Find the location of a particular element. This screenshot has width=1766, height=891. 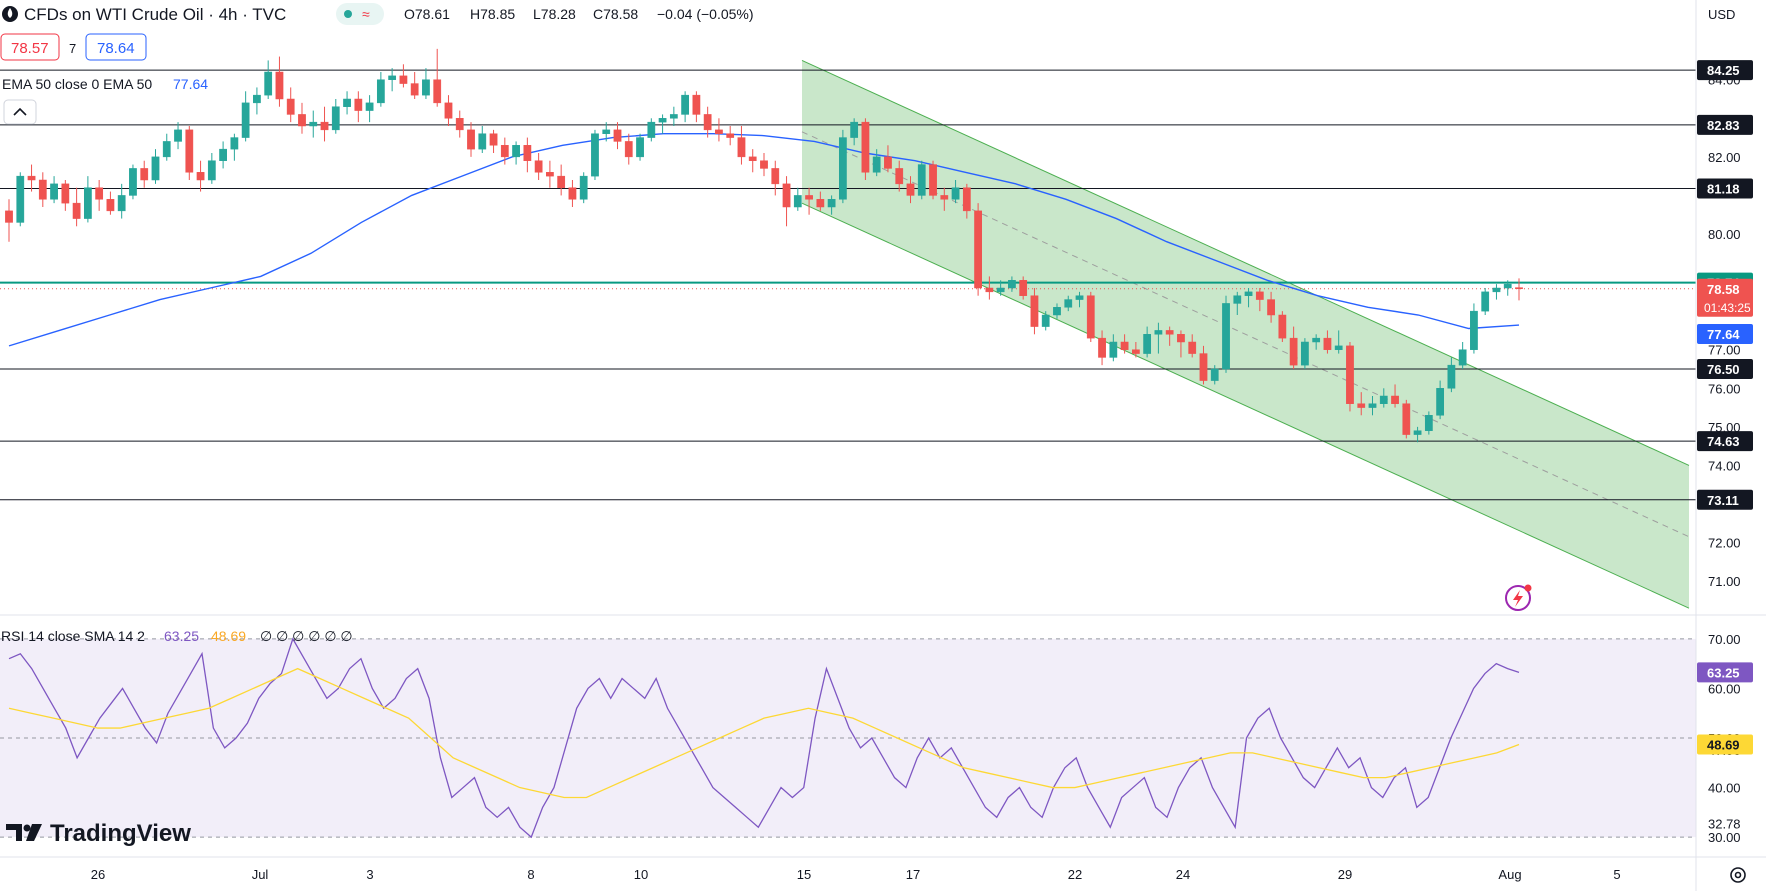

buy-button is located at coordinates (116, 47).